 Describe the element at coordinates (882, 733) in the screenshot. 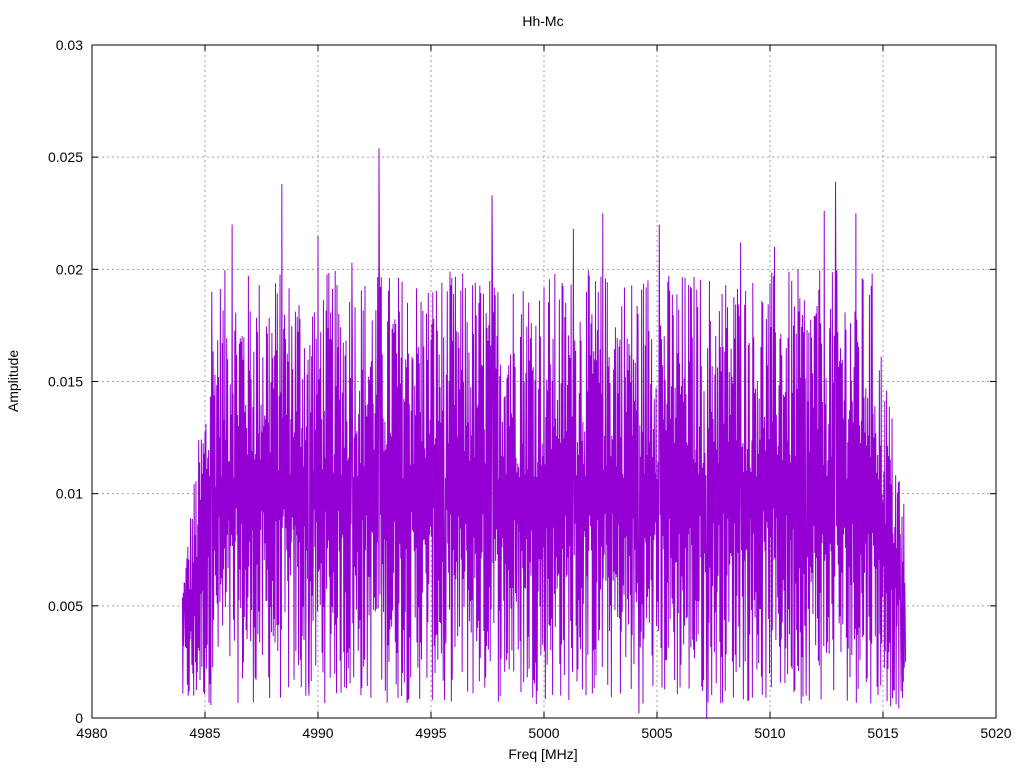

I see `x-tick-label: 5015` at that location.